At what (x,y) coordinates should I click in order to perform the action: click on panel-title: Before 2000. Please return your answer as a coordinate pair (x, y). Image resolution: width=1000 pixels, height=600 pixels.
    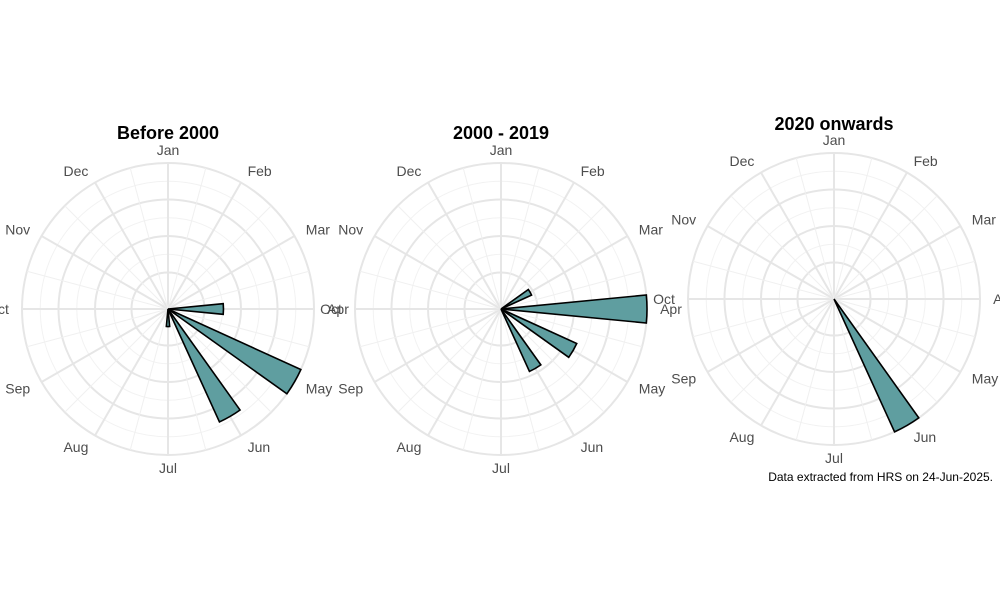
    Looking at the image, I should click on (168, 133).